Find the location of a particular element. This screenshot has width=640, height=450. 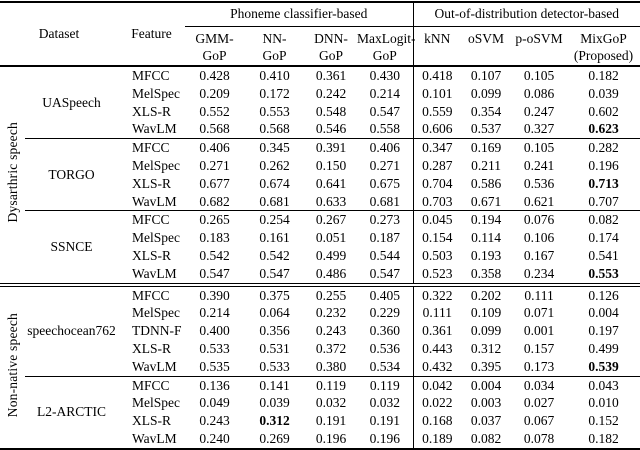

value-cell: 0.064 is located at coordinates (274, 313).